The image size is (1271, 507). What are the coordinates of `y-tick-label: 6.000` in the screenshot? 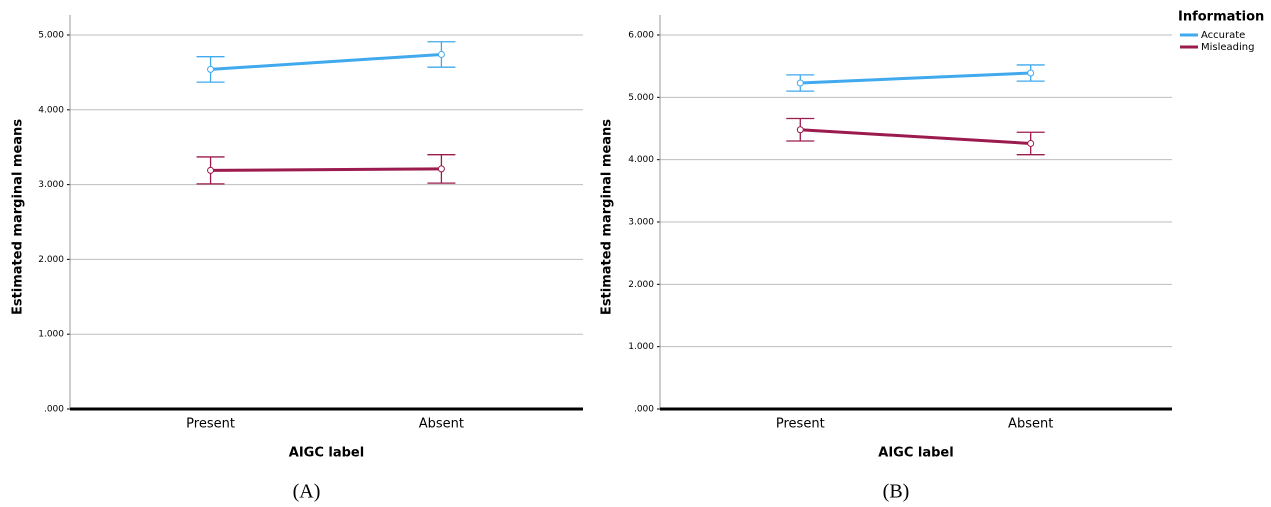 It's located at (641, 36).